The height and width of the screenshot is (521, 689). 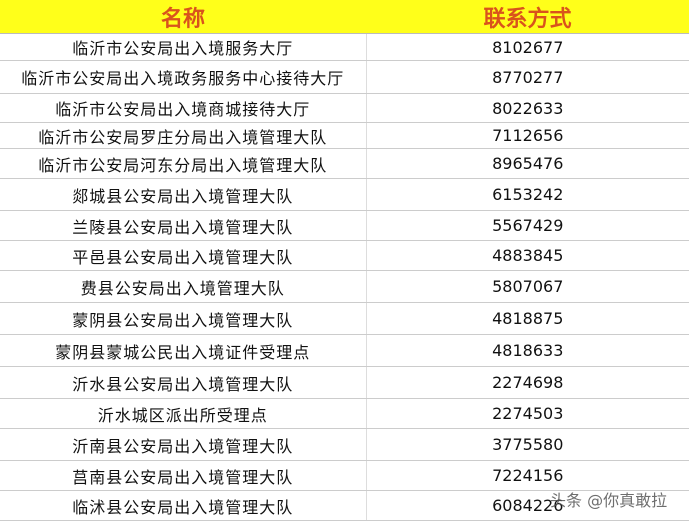 What do you see at coordinates (527, 475) in the screenshot?
I see `phone-number: 7224156` at bounding box center [527, 475].